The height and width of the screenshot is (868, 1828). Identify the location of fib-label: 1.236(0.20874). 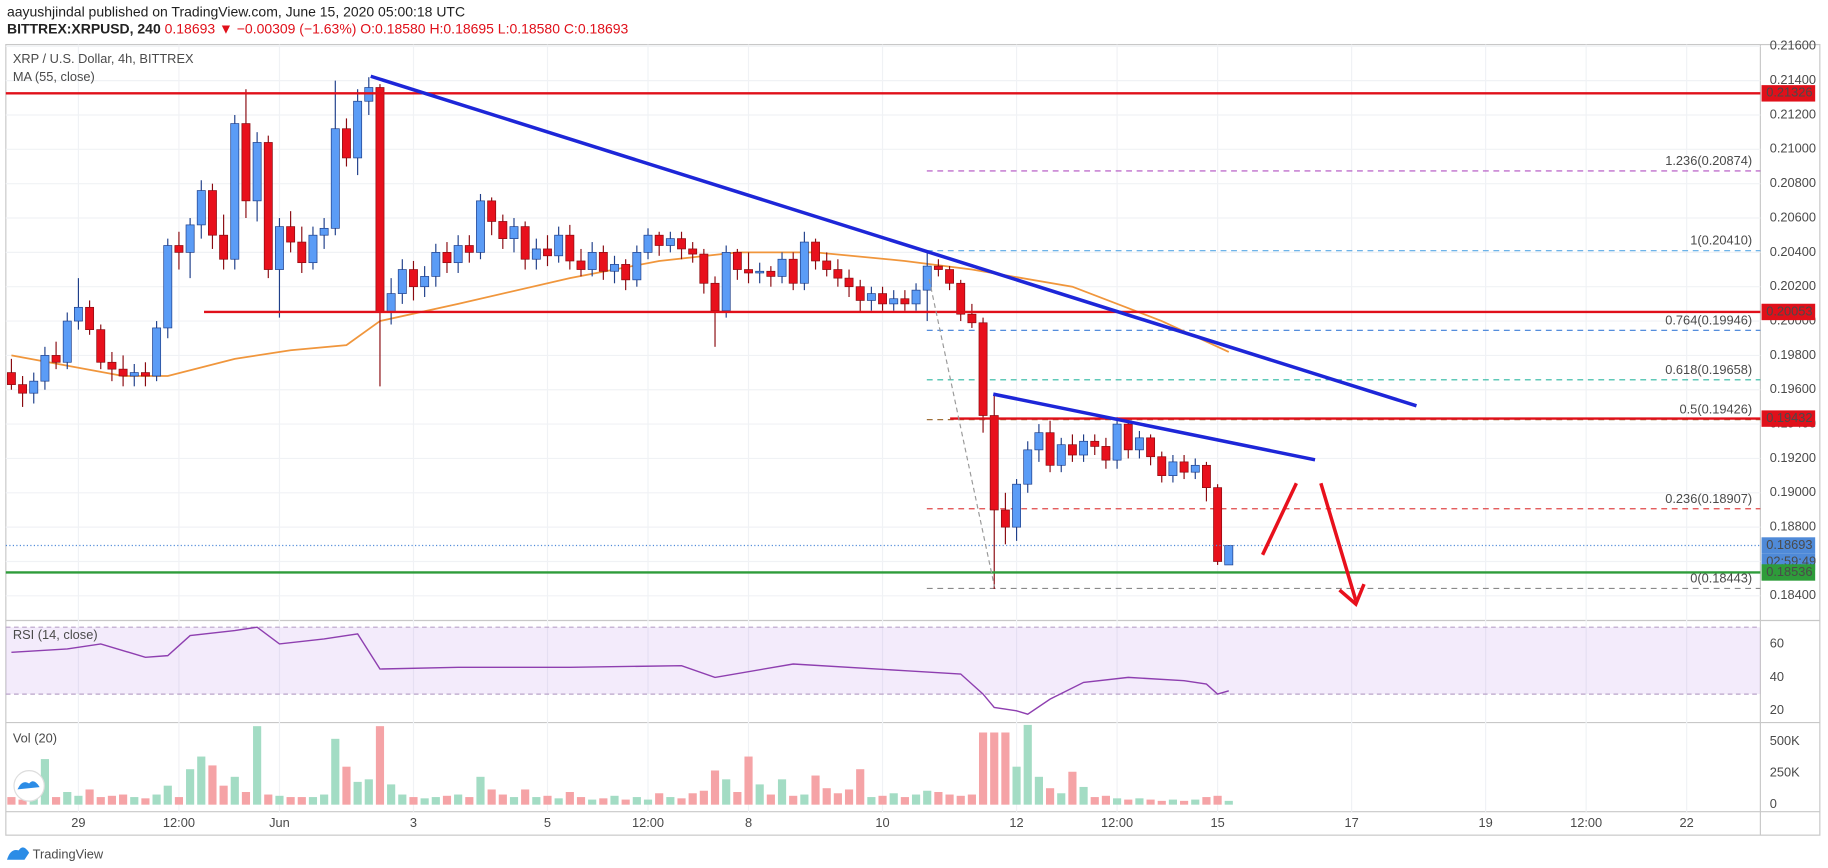
(1708, 160).